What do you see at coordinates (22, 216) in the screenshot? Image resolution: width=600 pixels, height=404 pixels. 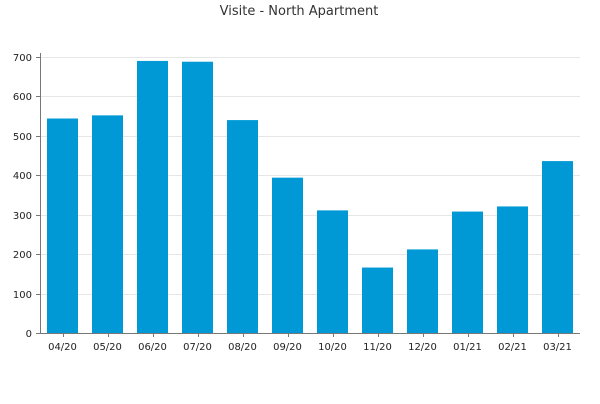 I see `y-tick-label-300: 300` at bounding box center [22, 216].